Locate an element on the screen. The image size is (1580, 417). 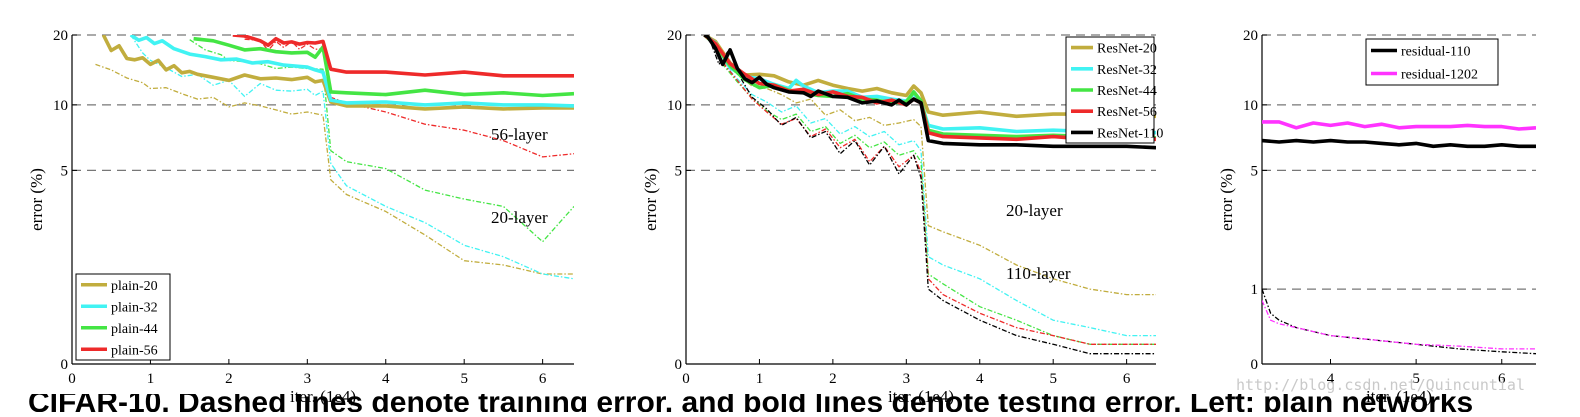
plain-20-test-line is located at coordinates (337, 73).